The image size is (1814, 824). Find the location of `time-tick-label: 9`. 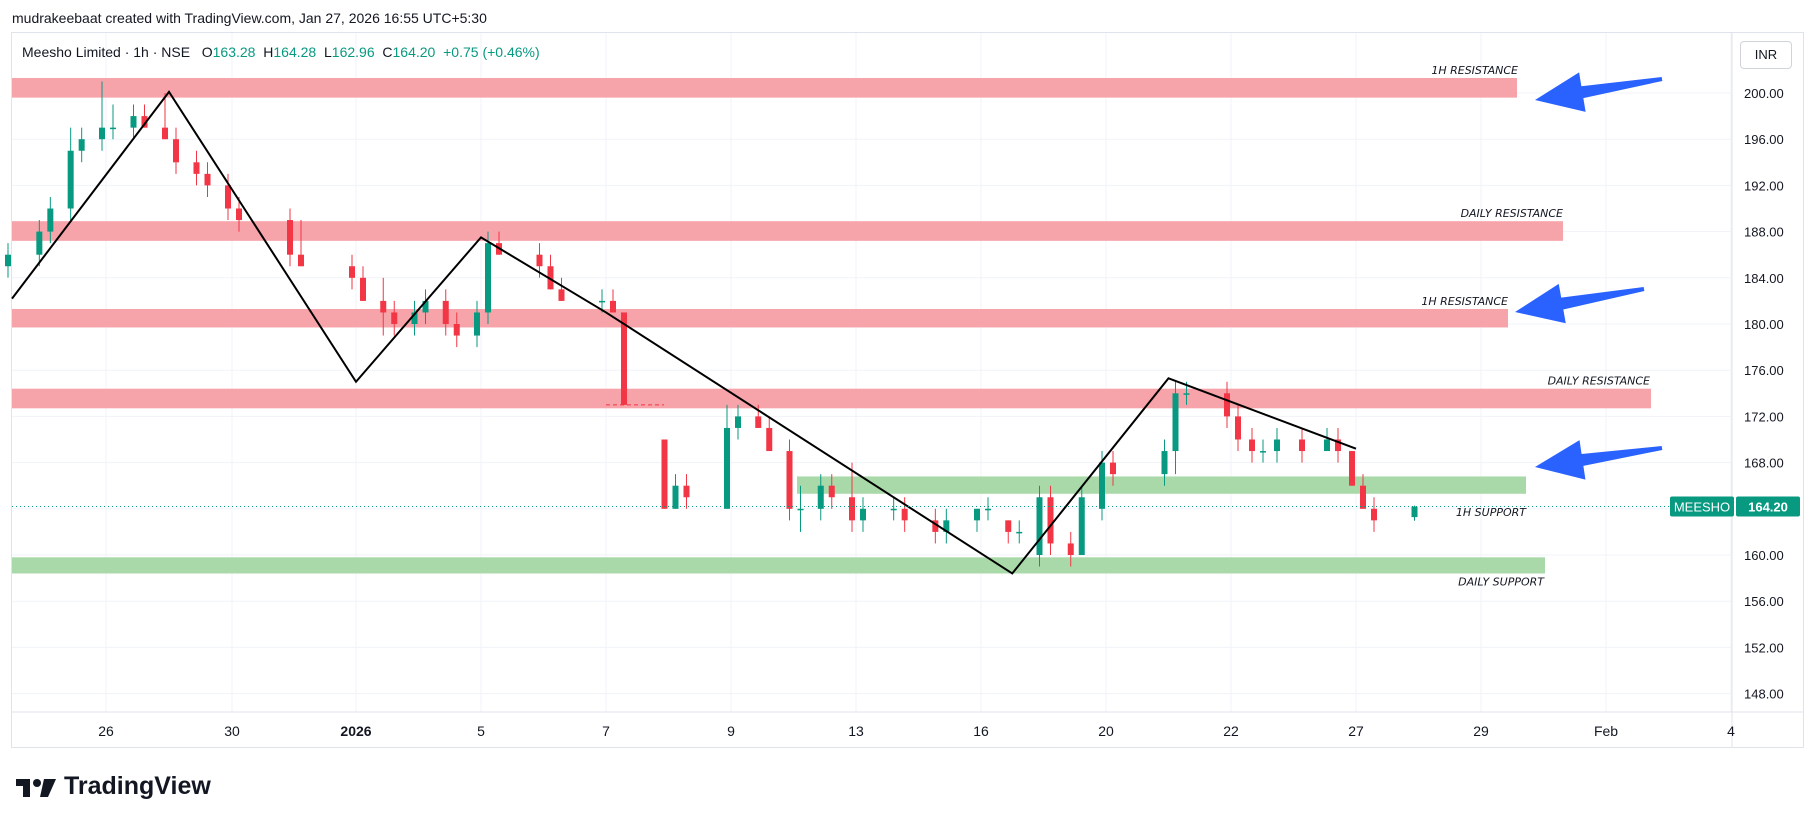

time-tick-label: 9 is located at coordinates (731, 731).